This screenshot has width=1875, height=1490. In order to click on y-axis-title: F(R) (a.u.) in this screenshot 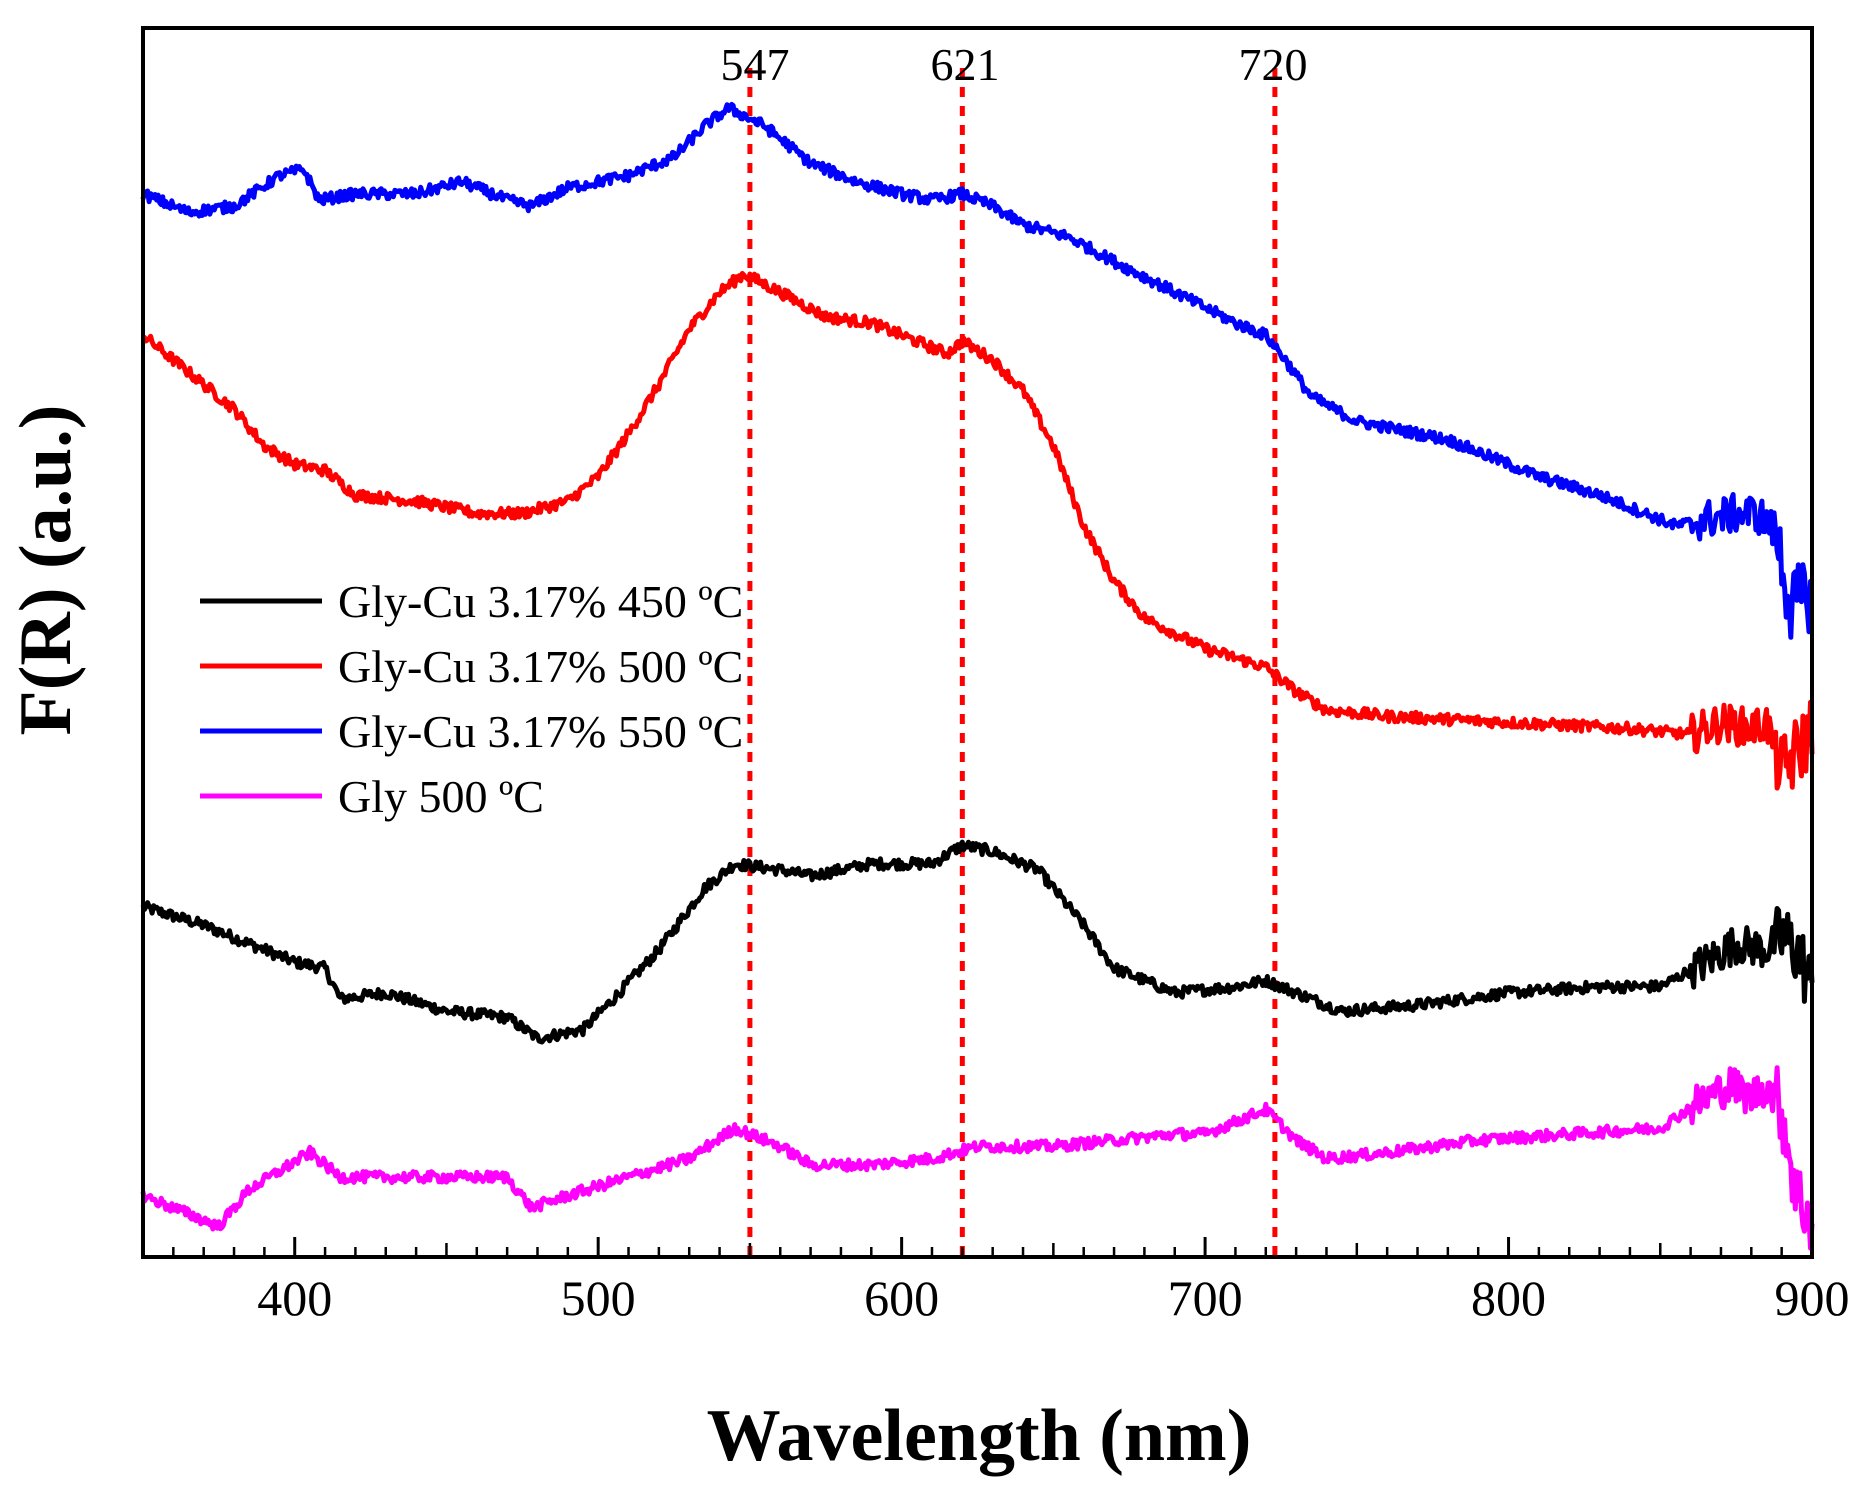, I will do `click(46, 570)`.